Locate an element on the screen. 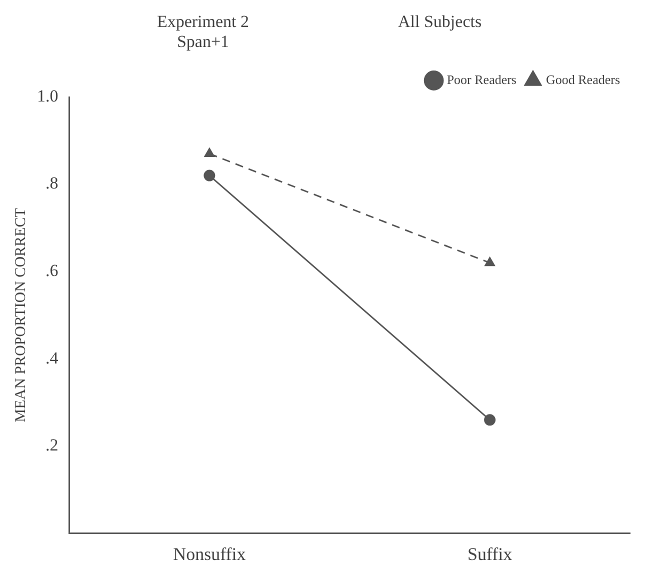  y-tick-label: .6 is located at coordinates (52, 270).